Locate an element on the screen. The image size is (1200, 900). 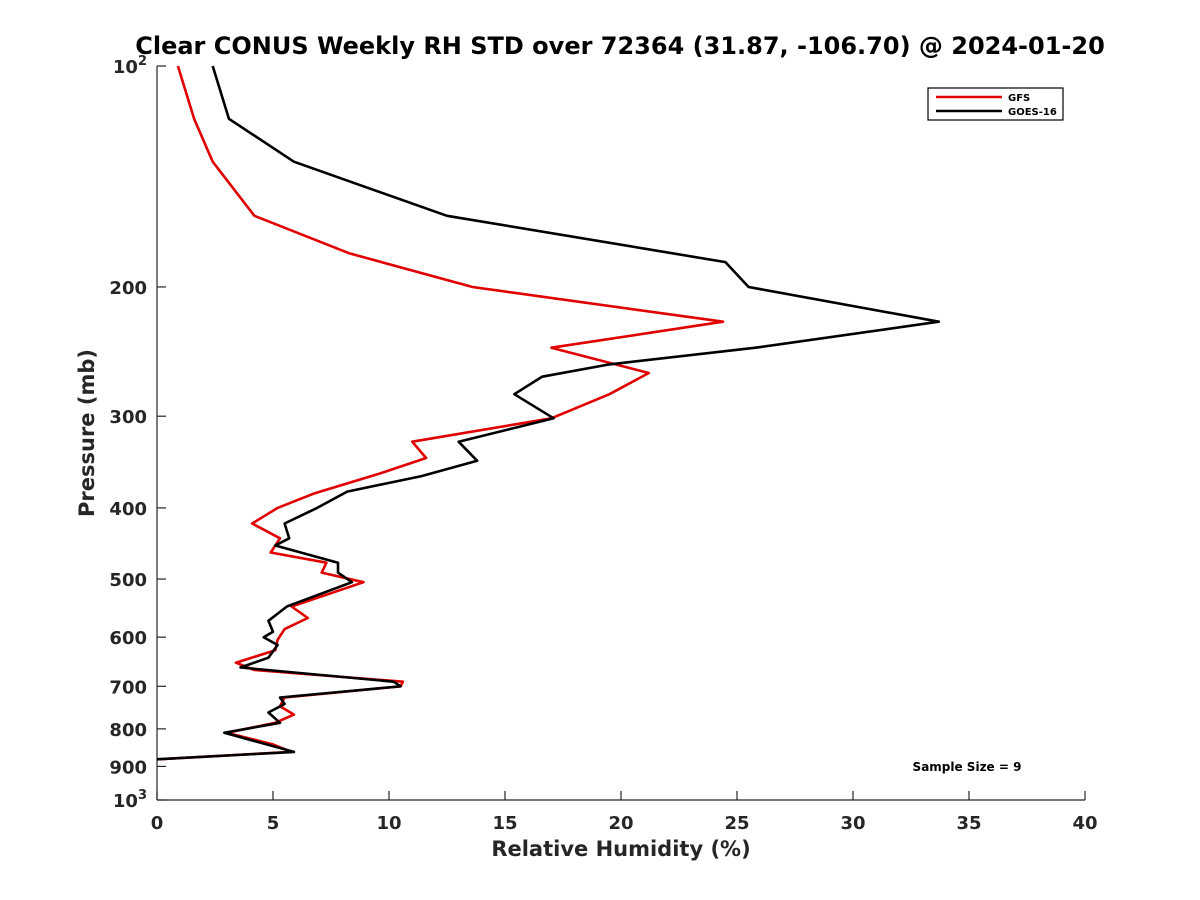
y-tick-label: 10³ is located at coordinates (130, 800).